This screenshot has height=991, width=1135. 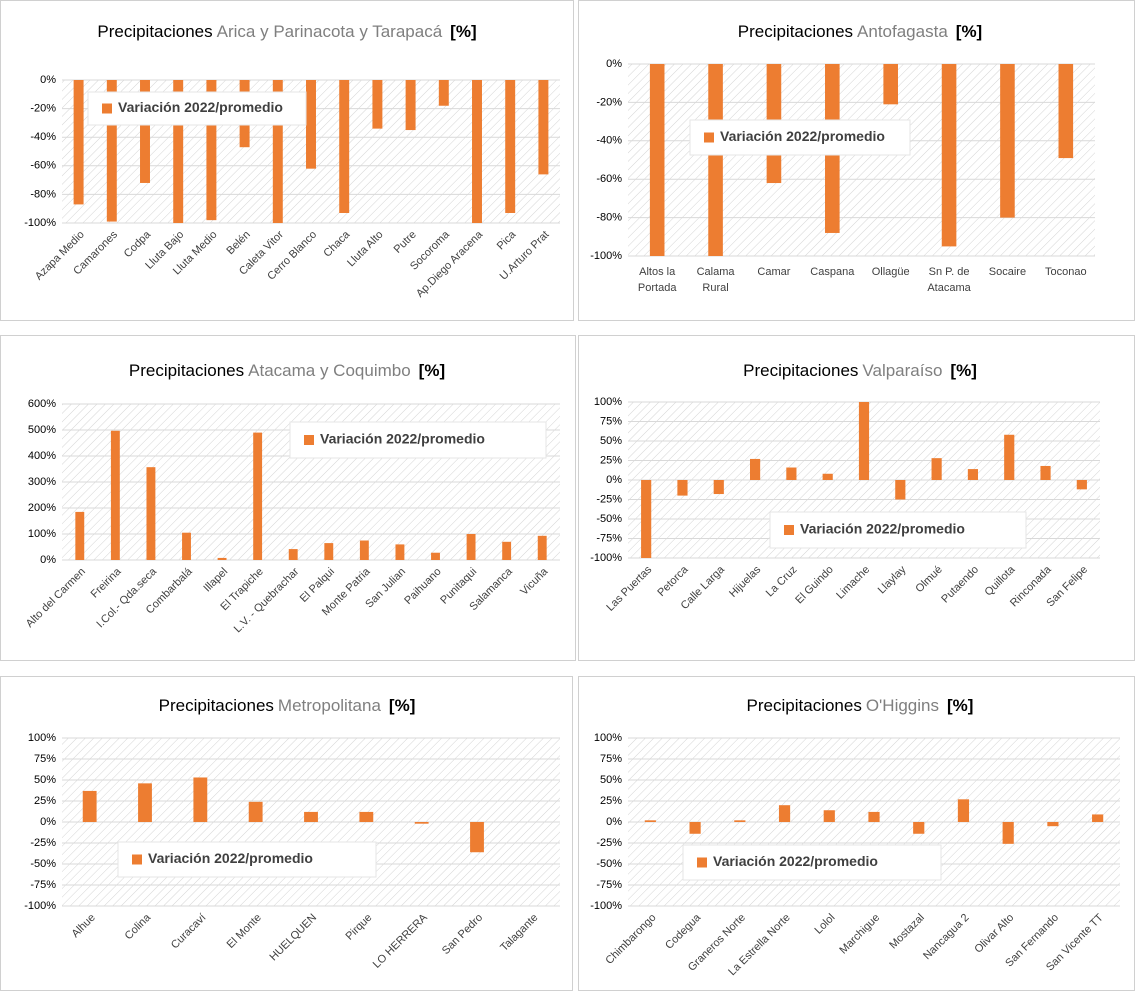 I want to click on x-tick-label: Toconao, so click(x=1066, y=272).